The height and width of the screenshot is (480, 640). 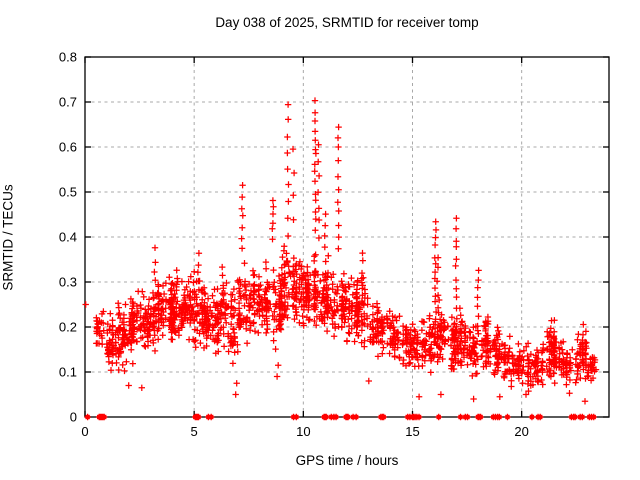 I want to click on svg-text: 0.4, so click(x=68, y=237).